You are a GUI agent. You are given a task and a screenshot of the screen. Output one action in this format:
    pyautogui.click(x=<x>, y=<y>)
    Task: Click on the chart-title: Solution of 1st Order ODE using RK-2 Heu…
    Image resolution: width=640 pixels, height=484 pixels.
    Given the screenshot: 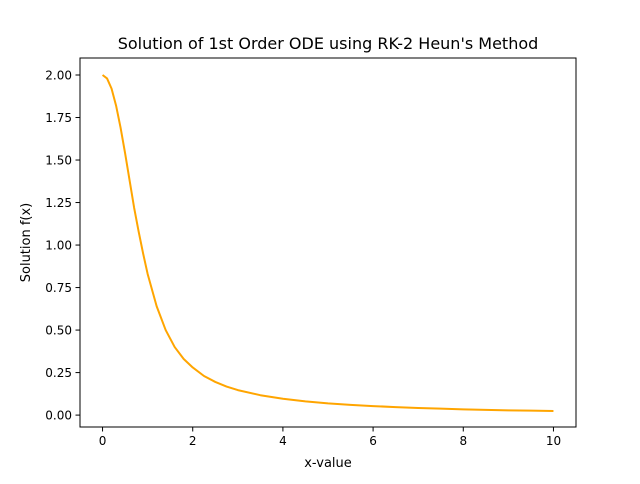 What is the action you would take?
    pyautogui.click(x=328, y=43)
    